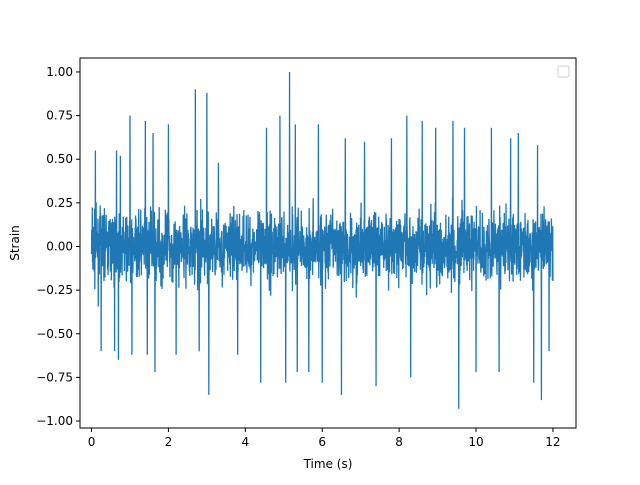 The image size is (640, 485). What do you see at coordinates (322, 442) in the screenshot?
I see `x-tick-label: 6` at bounding box center [322, 442].